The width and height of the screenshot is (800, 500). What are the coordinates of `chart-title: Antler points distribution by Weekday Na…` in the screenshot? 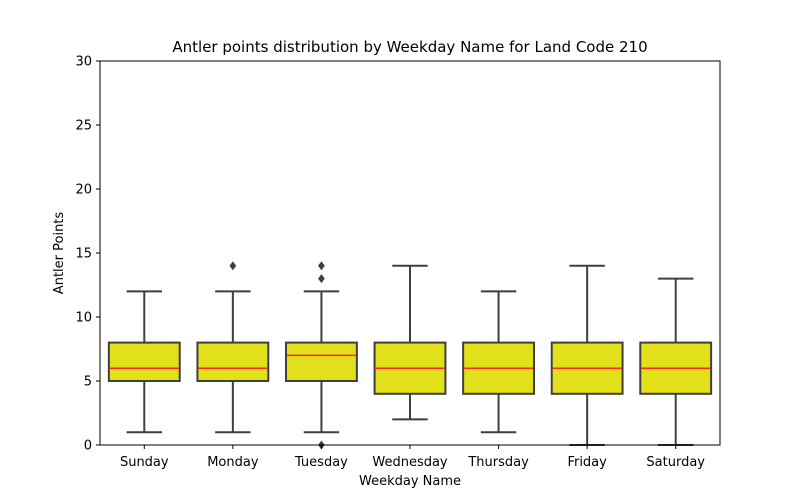 It's located at (409, 47).